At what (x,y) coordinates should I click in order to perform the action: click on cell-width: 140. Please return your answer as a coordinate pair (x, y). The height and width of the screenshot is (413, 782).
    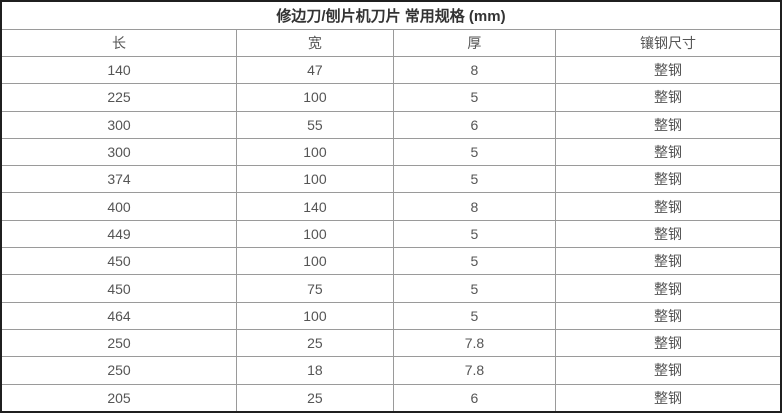
    Looking at the image, I should click on (315, 206).